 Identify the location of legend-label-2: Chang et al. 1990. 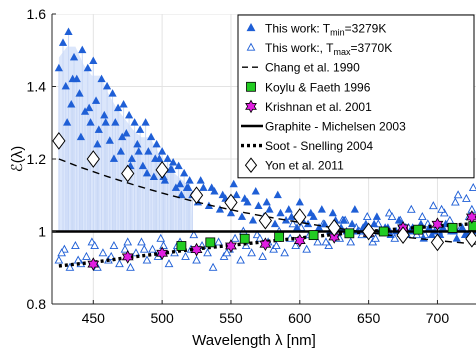
(312, 68).